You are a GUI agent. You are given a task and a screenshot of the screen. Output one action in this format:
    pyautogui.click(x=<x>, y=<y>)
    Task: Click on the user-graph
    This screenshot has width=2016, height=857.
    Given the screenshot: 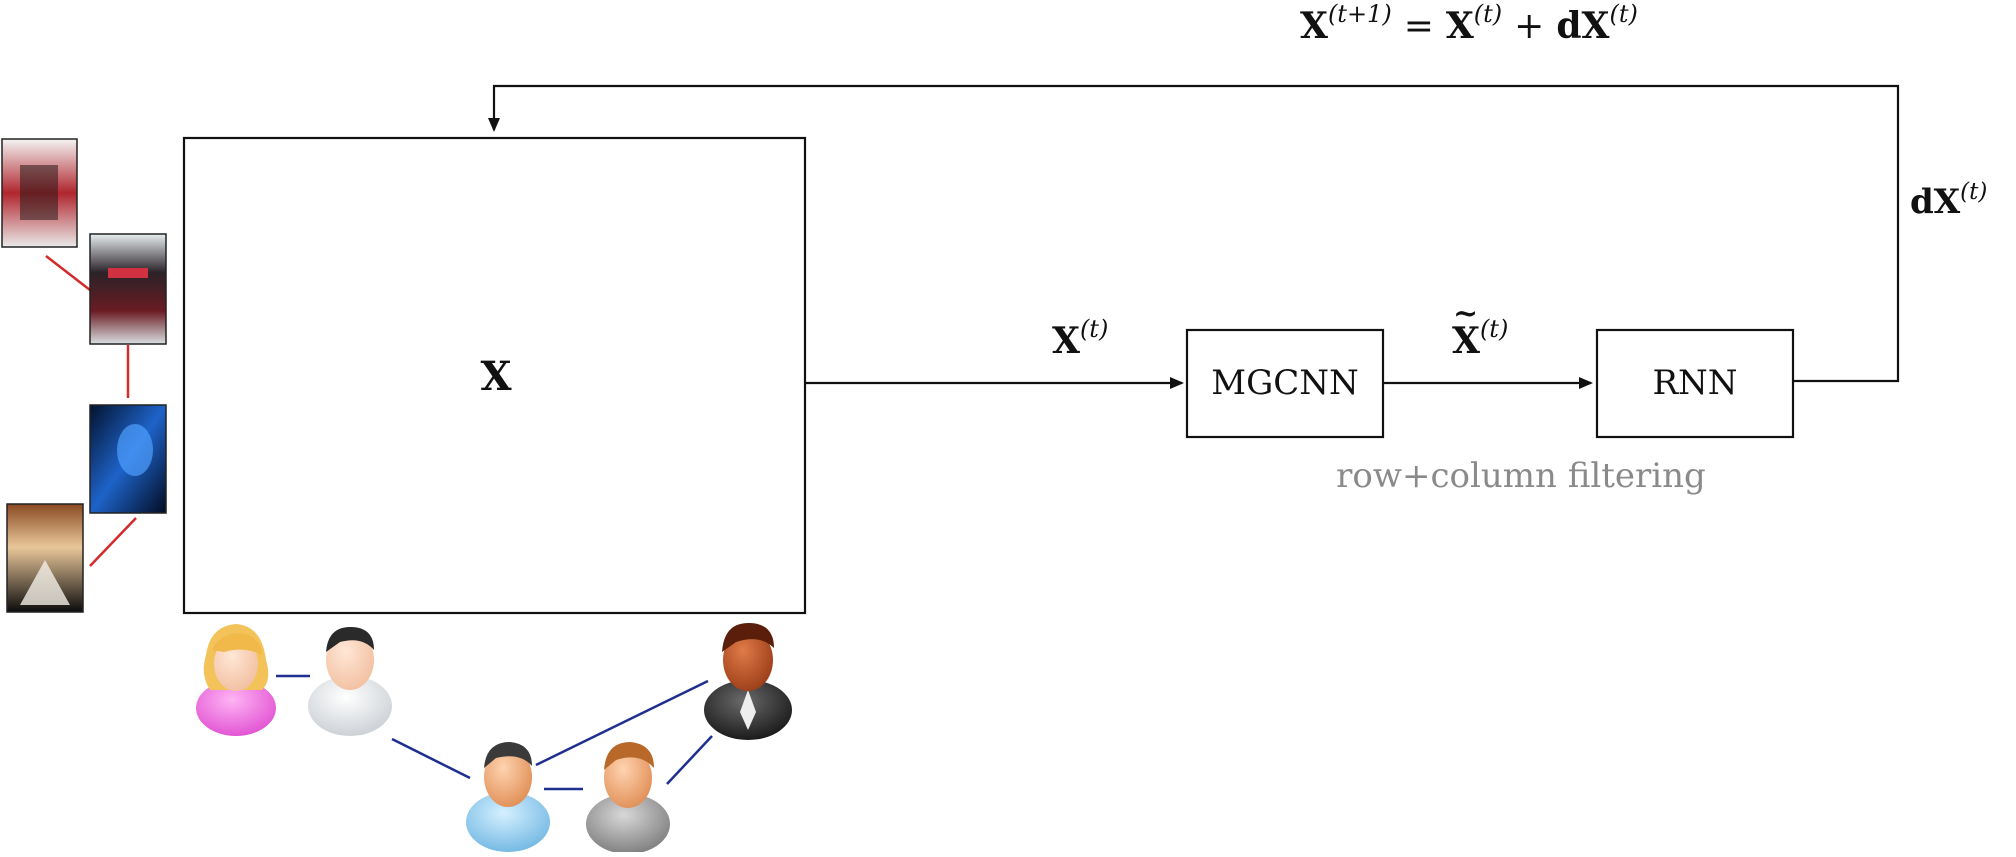 What is the action you would take?
    pyautogui.click(x=494, y=738)
    